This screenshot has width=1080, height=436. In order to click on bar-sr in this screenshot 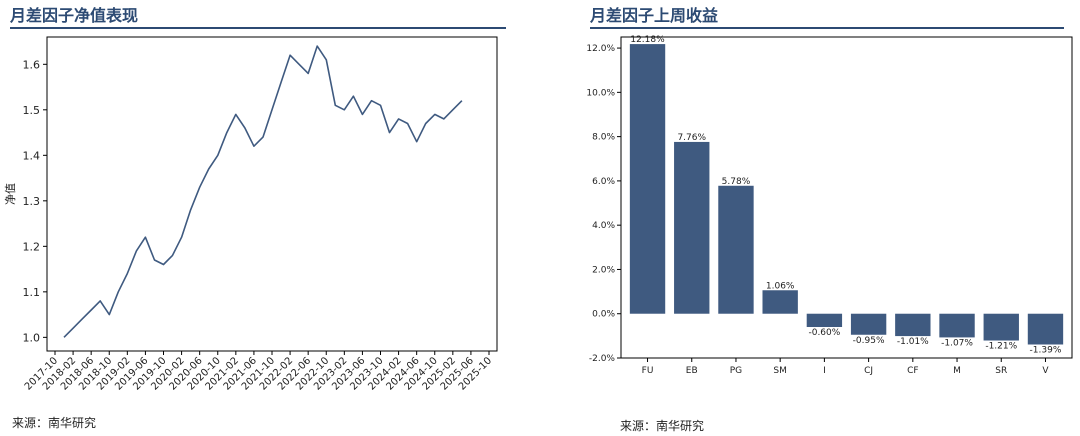, I will do `click(1001, 327)`.